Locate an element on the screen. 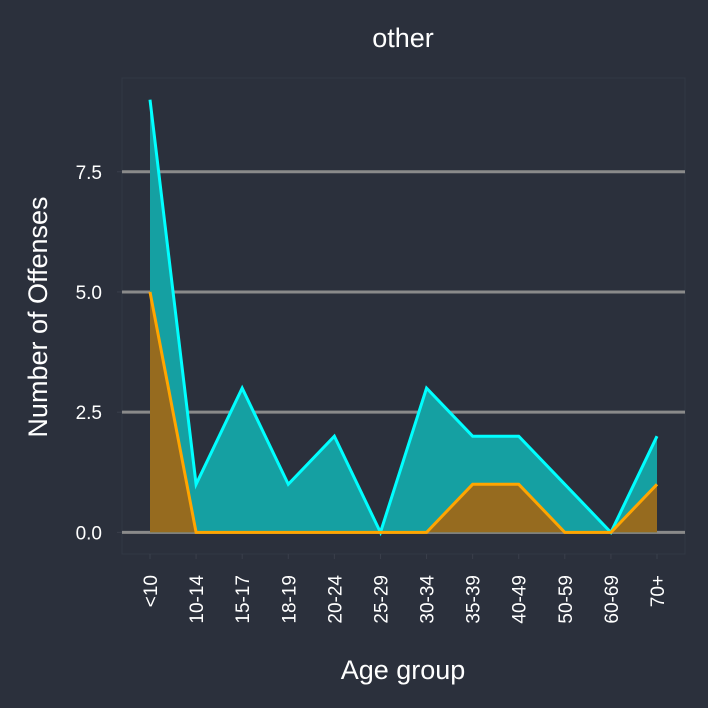  y-axis-ticks: 0.0 2.5 5.0 7.5 is located at coordinates (99, 353).